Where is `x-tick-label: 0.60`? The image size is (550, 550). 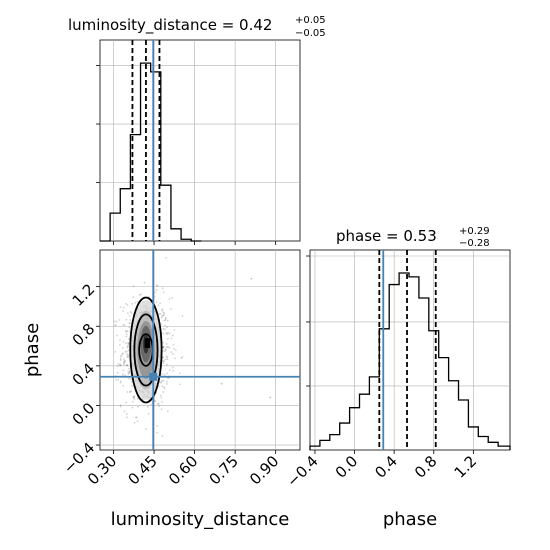 x-tick-label: 0.60 is located at coordinates (183, 470).